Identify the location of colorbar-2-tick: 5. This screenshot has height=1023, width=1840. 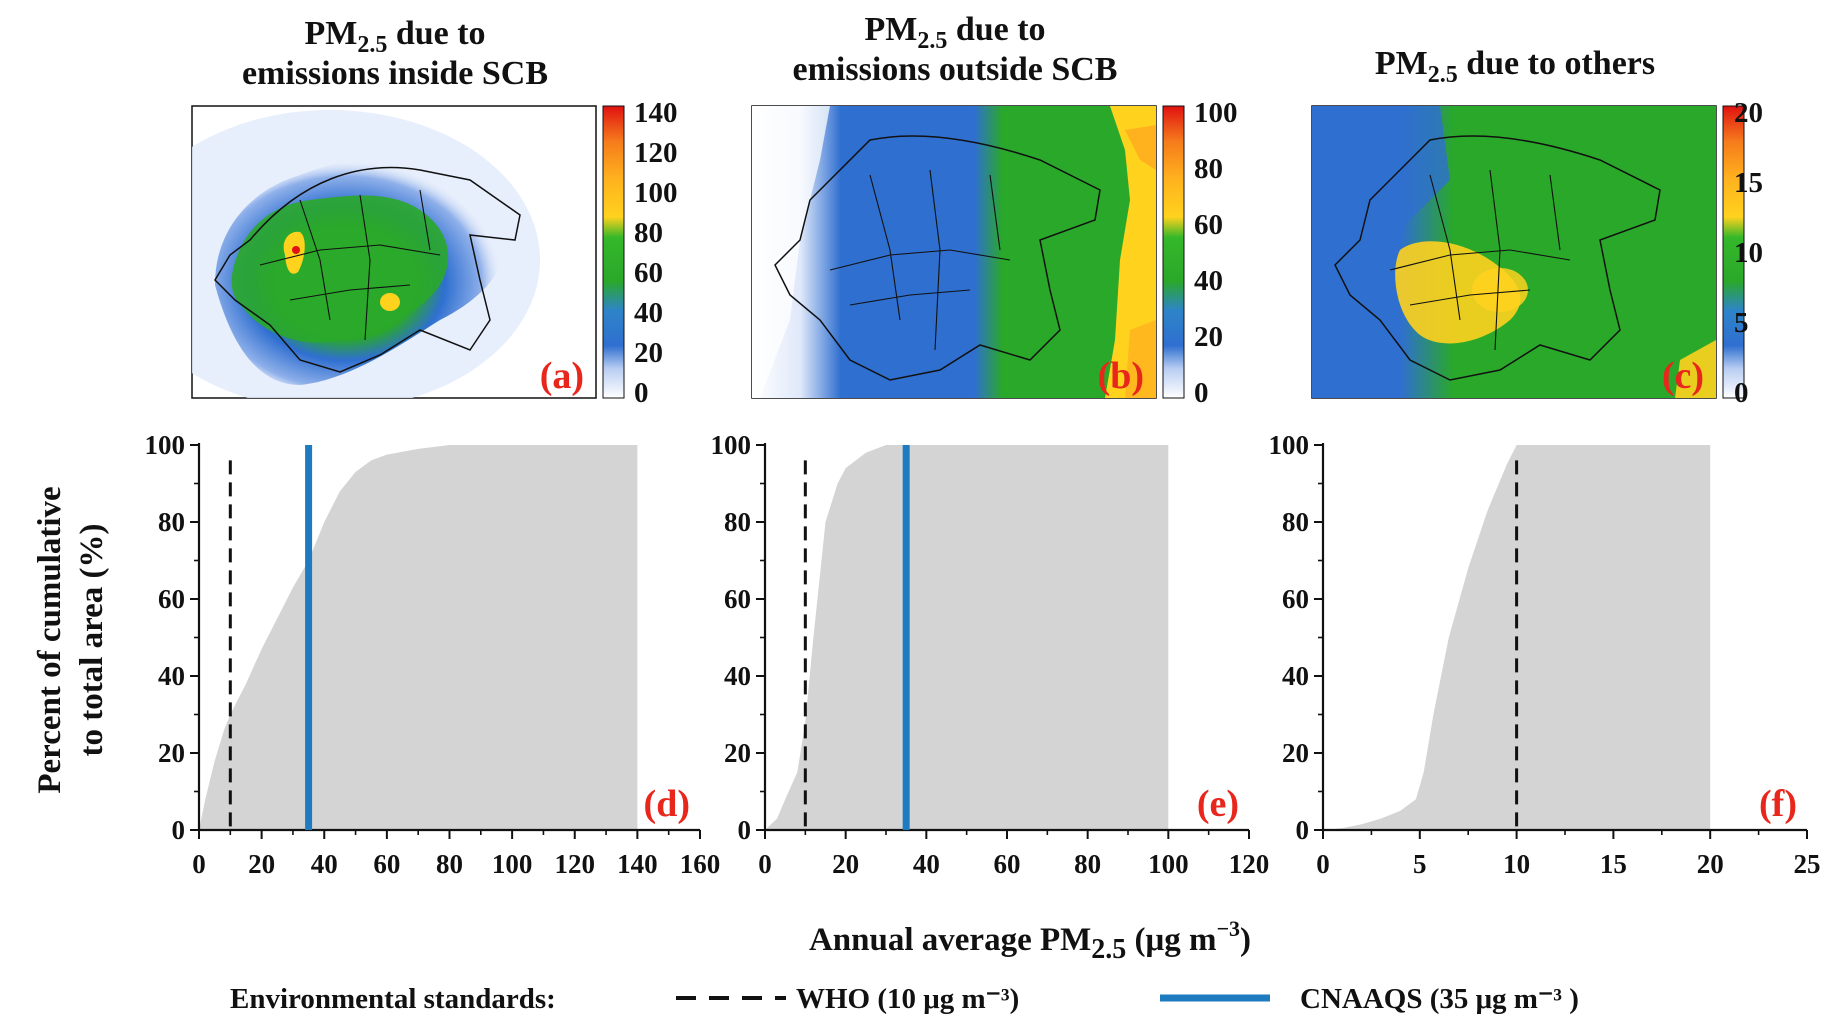
(1741, 323).